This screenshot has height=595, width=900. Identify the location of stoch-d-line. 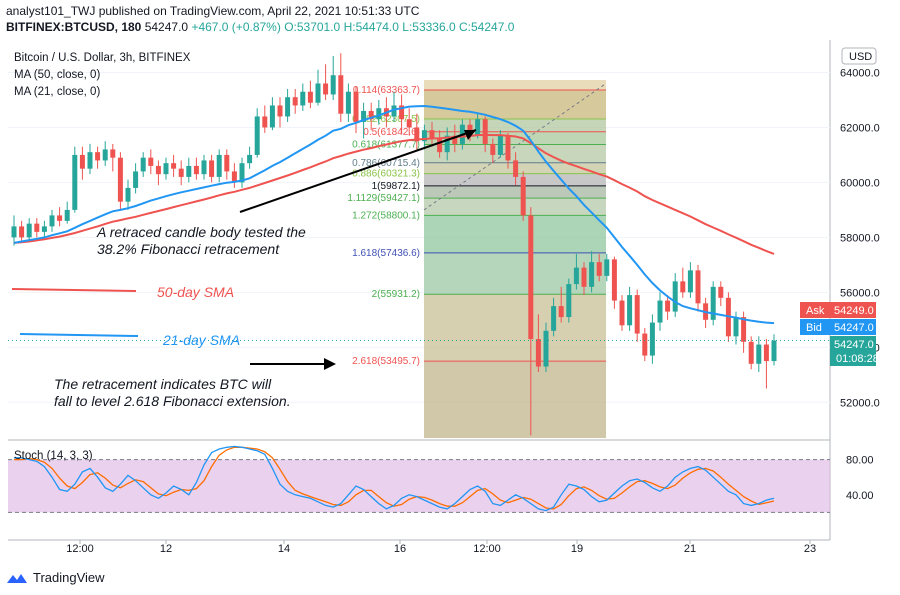
(394, 478).